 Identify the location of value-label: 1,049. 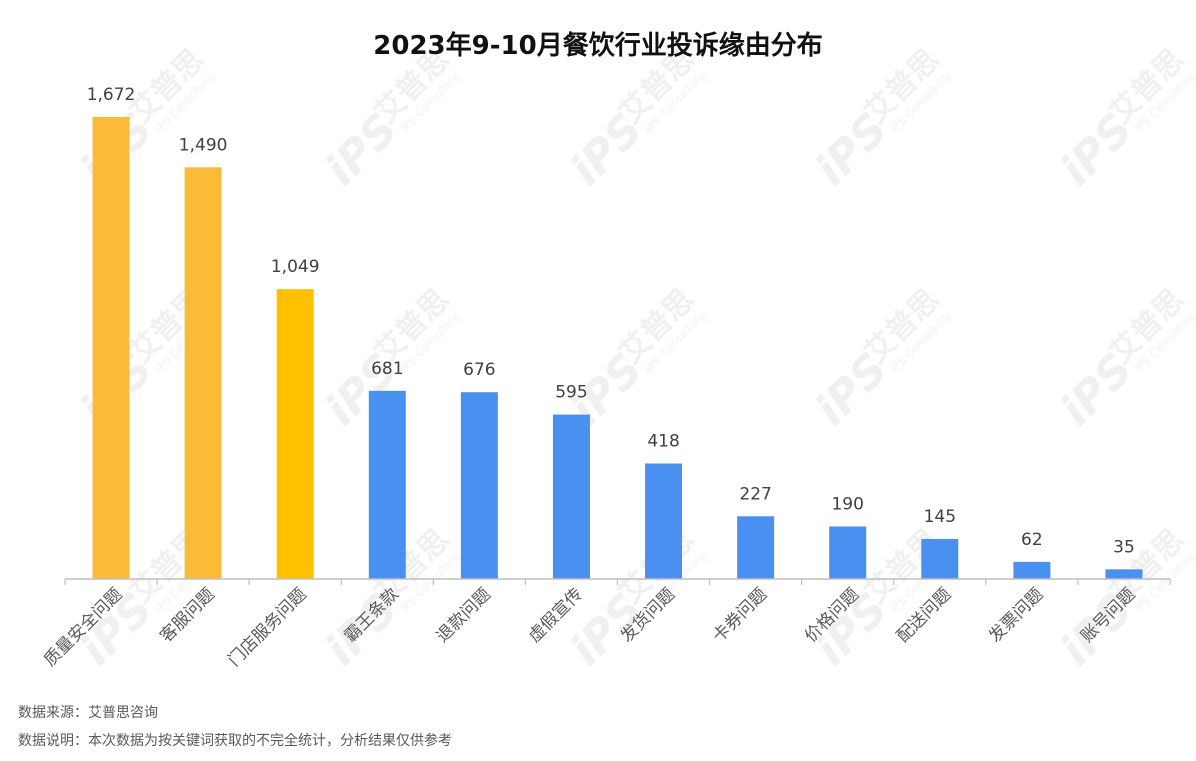
(295, 267).